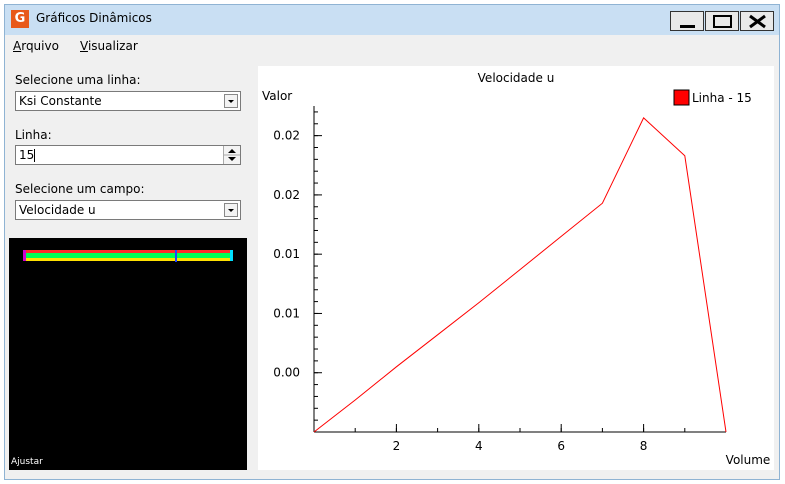  What do you see at coordinates (644, 446) in the screenshot?
I see `x-tick-label: 8` at bounding box center [644, 446].